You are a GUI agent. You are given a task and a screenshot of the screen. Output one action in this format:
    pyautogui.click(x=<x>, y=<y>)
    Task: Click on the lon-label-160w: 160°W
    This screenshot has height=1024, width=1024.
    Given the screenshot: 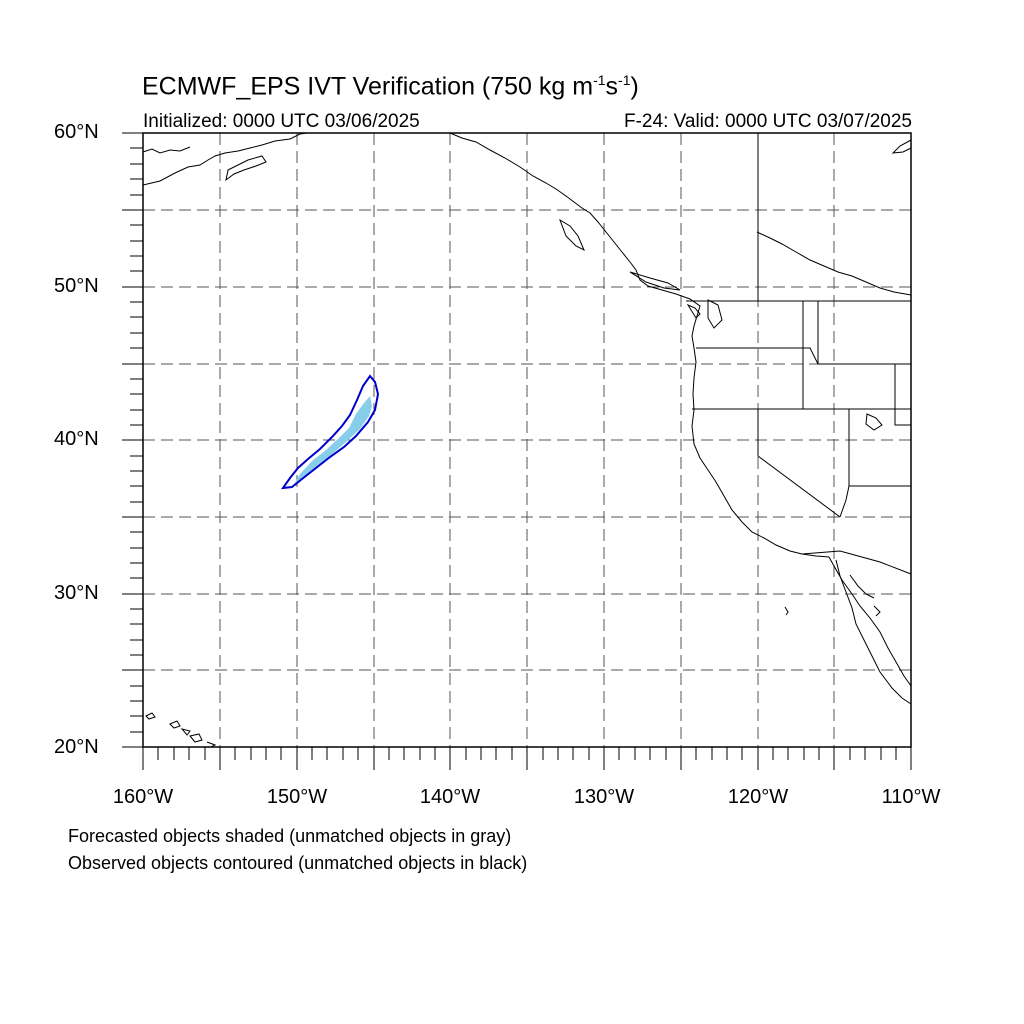 What is the action you would take?
    pyautogui.click(x=143, y=797)
    